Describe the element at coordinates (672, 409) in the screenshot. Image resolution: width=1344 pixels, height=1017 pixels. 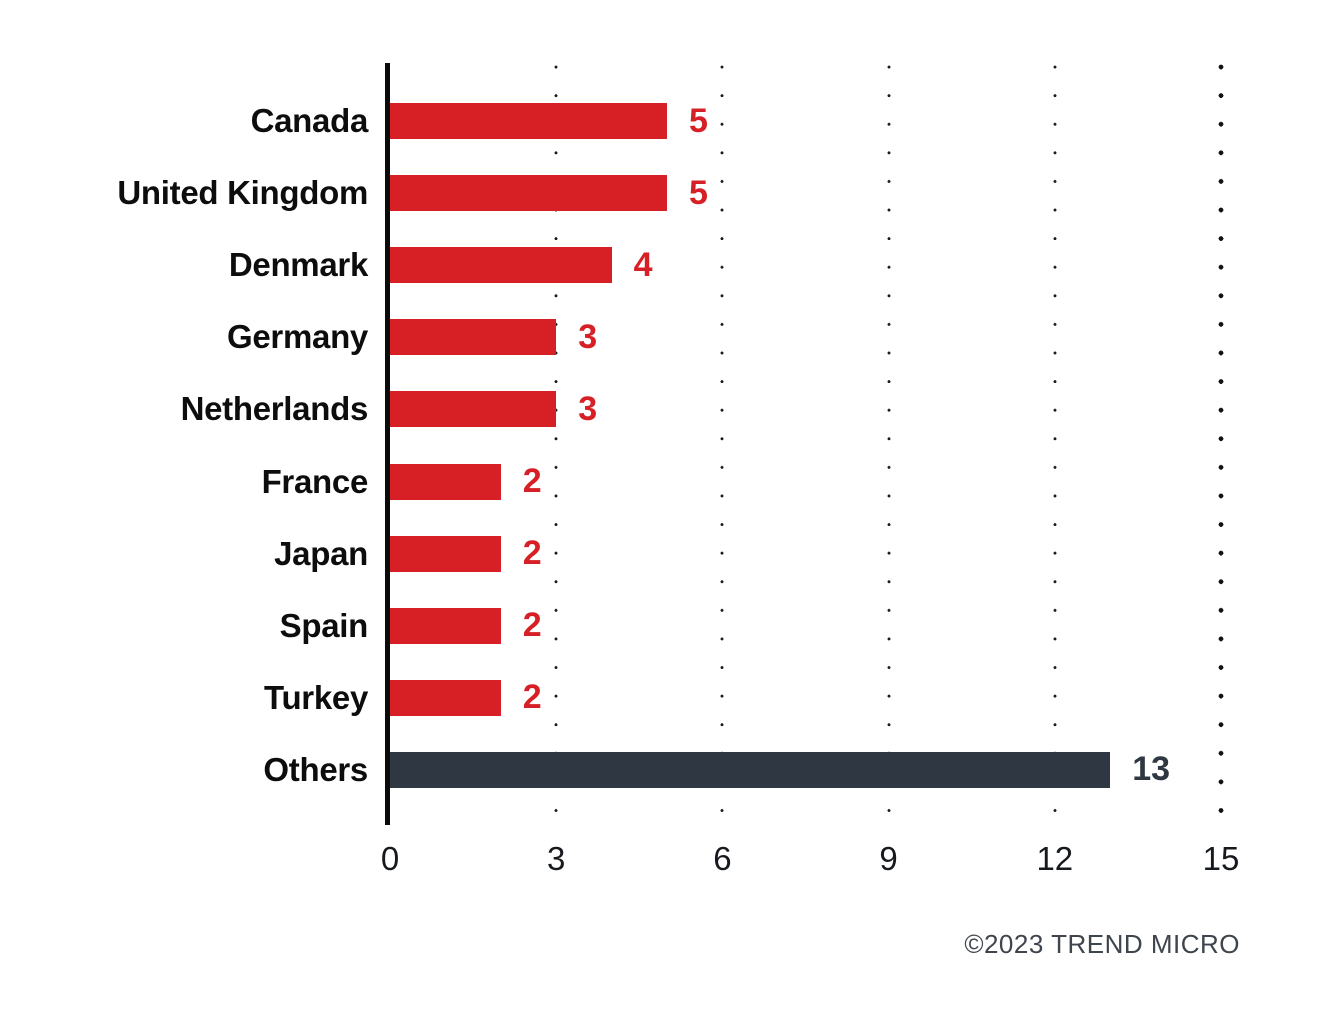
I see `bar-row: Netherlands 3` at that location.